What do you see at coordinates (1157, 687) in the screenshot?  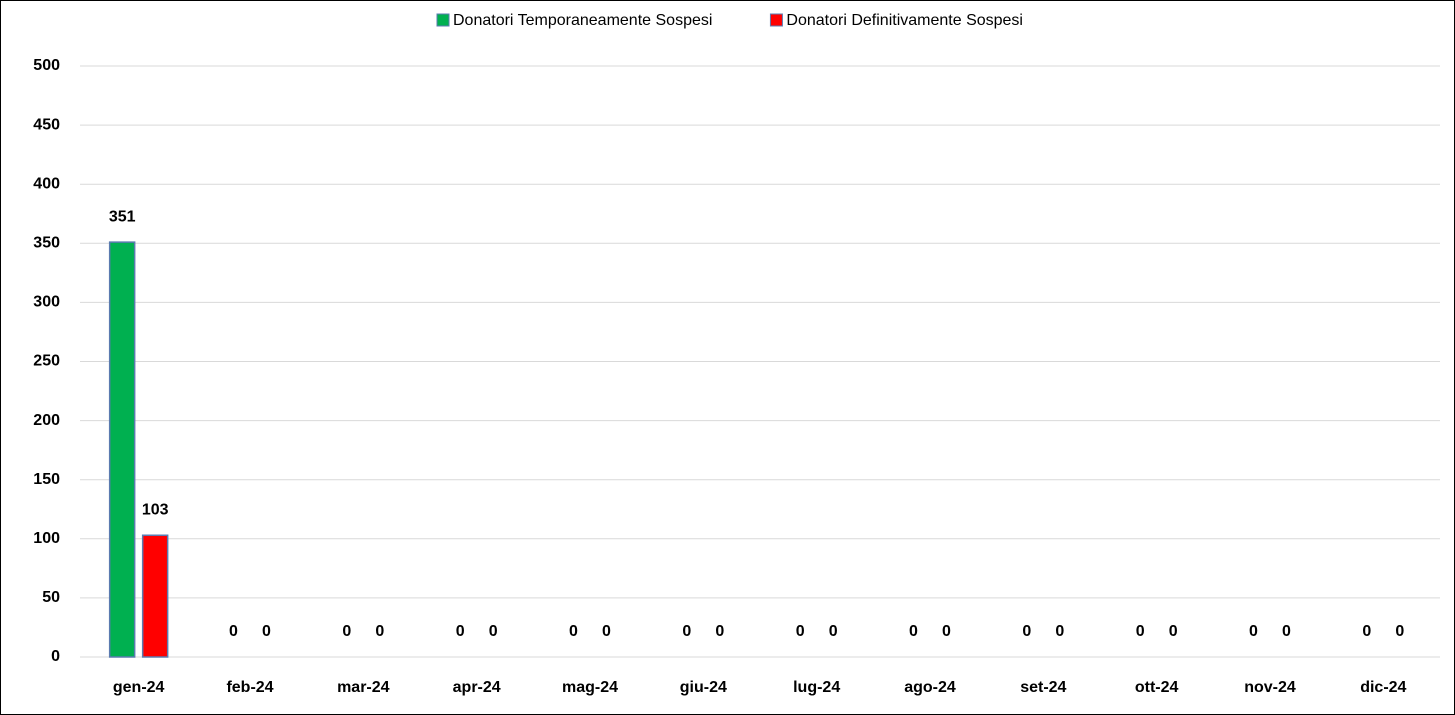 I see `x-tick-label: ott-24` at bounding box center [1157, 687].